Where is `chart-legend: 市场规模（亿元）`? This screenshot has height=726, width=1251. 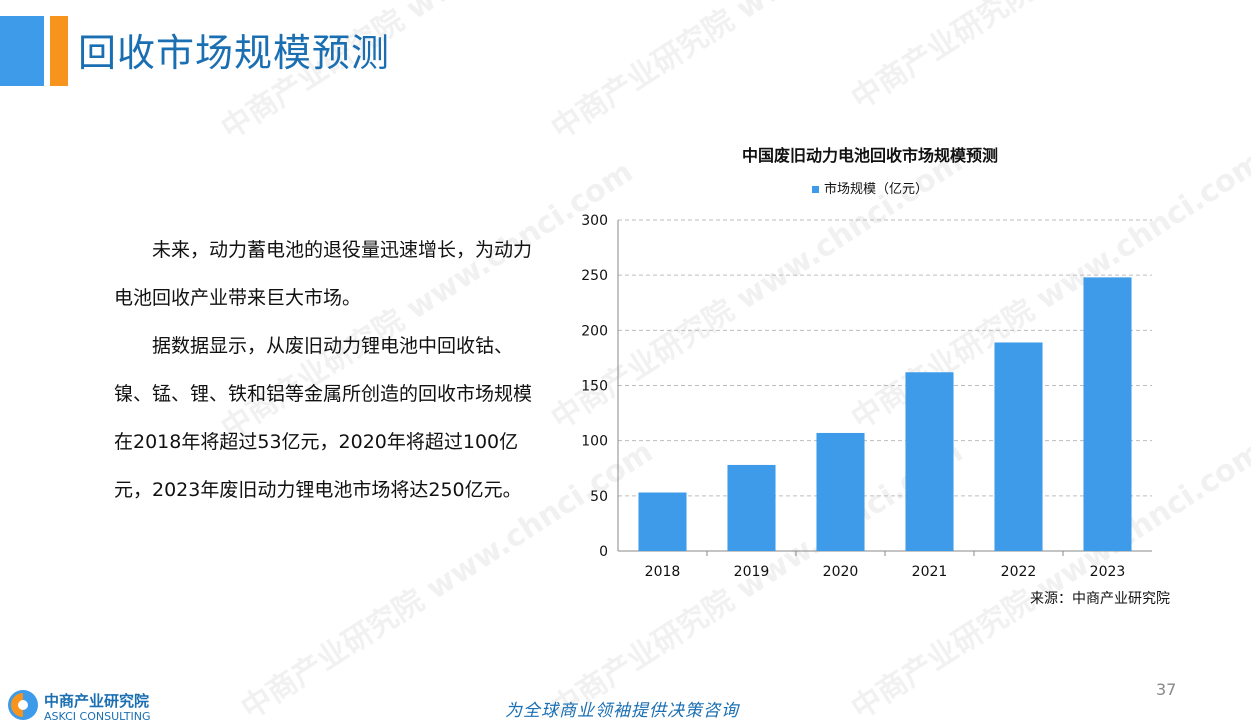 chart-legend: 市场规模（亿元） is located at coordinates (870, 187).